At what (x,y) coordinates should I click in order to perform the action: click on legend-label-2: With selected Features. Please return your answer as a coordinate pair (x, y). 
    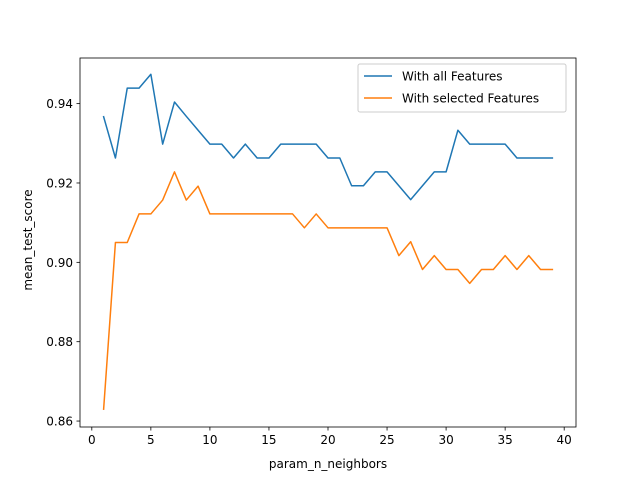
    Looking at the image, I should click on (470, 99).